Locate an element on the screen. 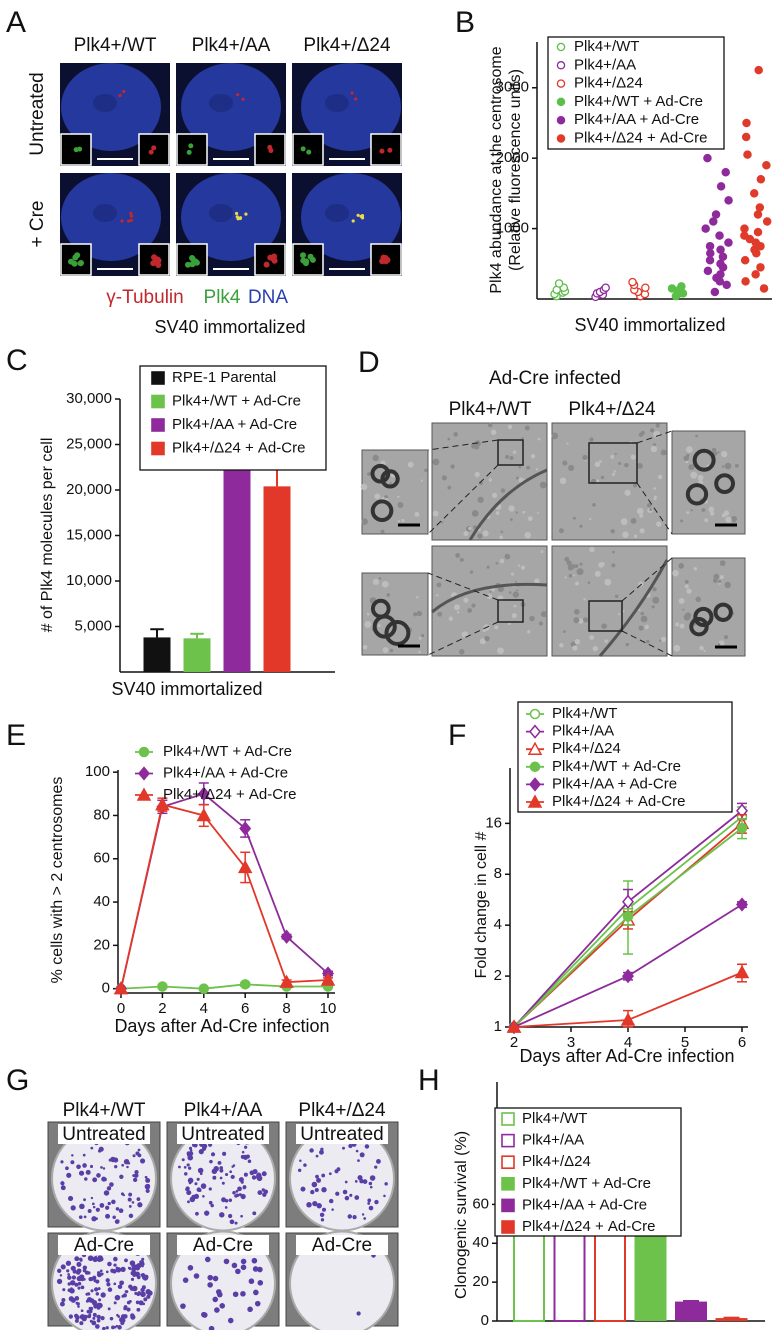 Image resolution: width=777 pixels, height=1330 pixels. x-tick-label: 4 is located at coordinates (204, 1008).